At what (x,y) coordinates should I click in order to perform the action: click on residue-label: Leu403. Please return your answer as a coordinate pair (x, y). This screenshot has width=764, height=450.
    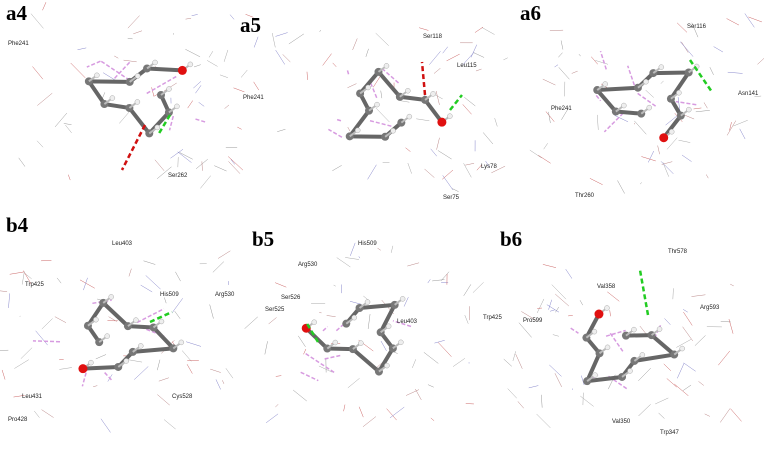
    Looking at the image, I should click on (122, 244).